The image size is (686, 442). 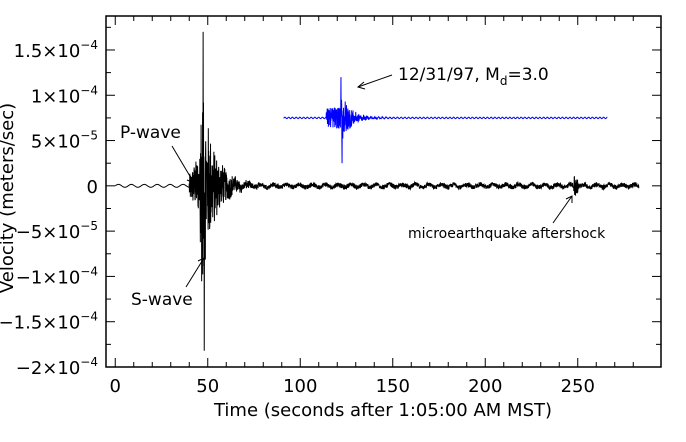 What do you see at coordinates (57, 367) in the screenshot?
I see `y-tick-label: −2×10⁻⁴` at bounding box center [57, 367].